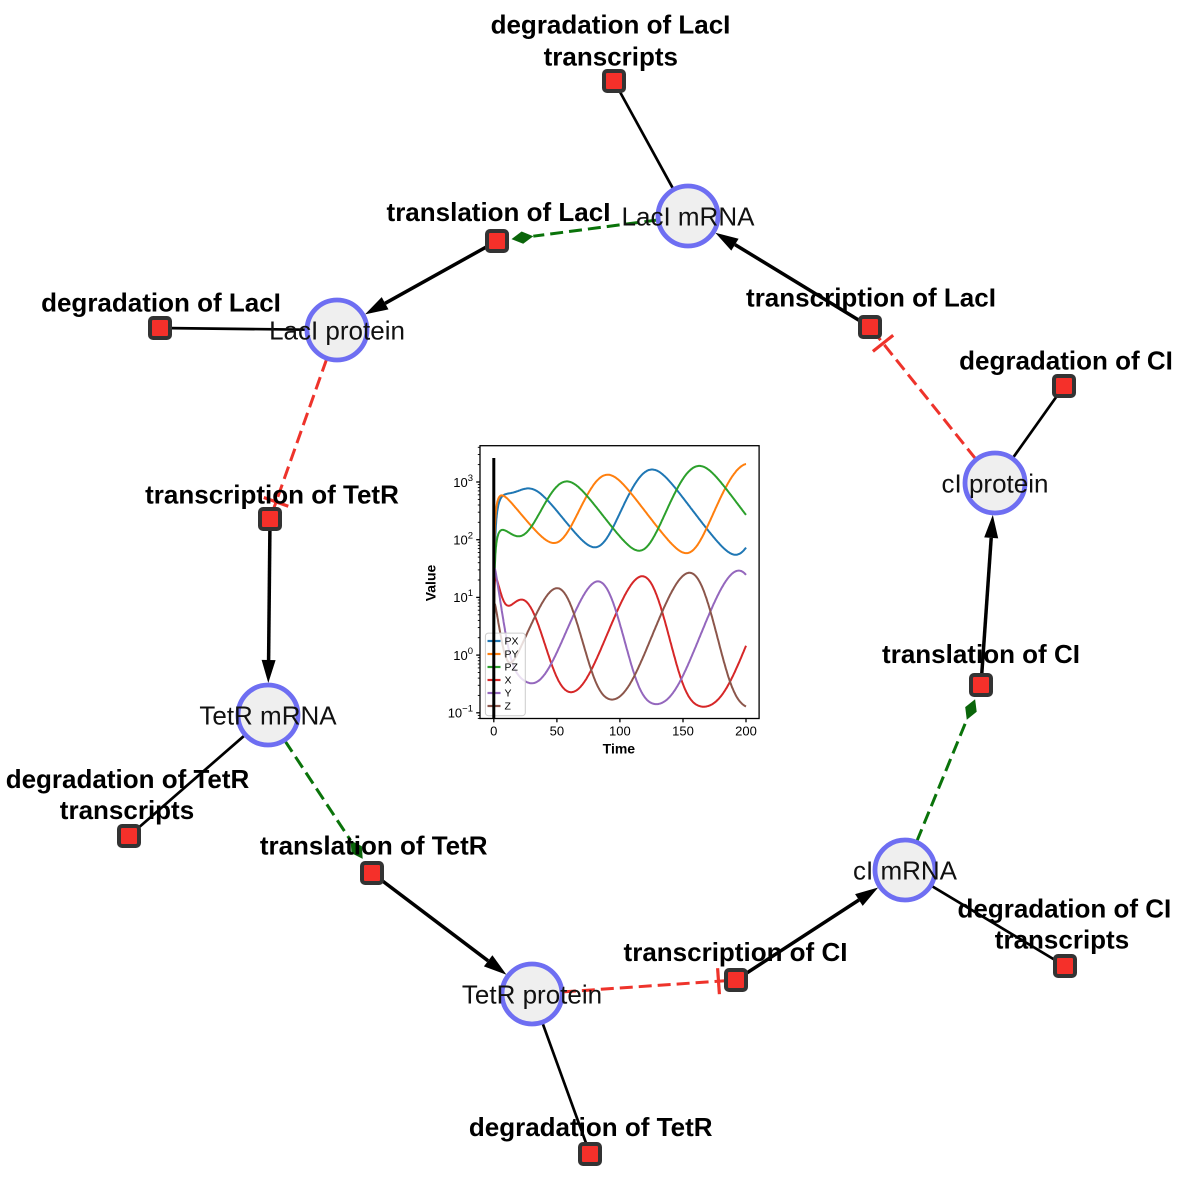 The width and height of the screenshot is (1189, 1200). I want to click on svg-text: LacI mRNA, so click(689, 217).